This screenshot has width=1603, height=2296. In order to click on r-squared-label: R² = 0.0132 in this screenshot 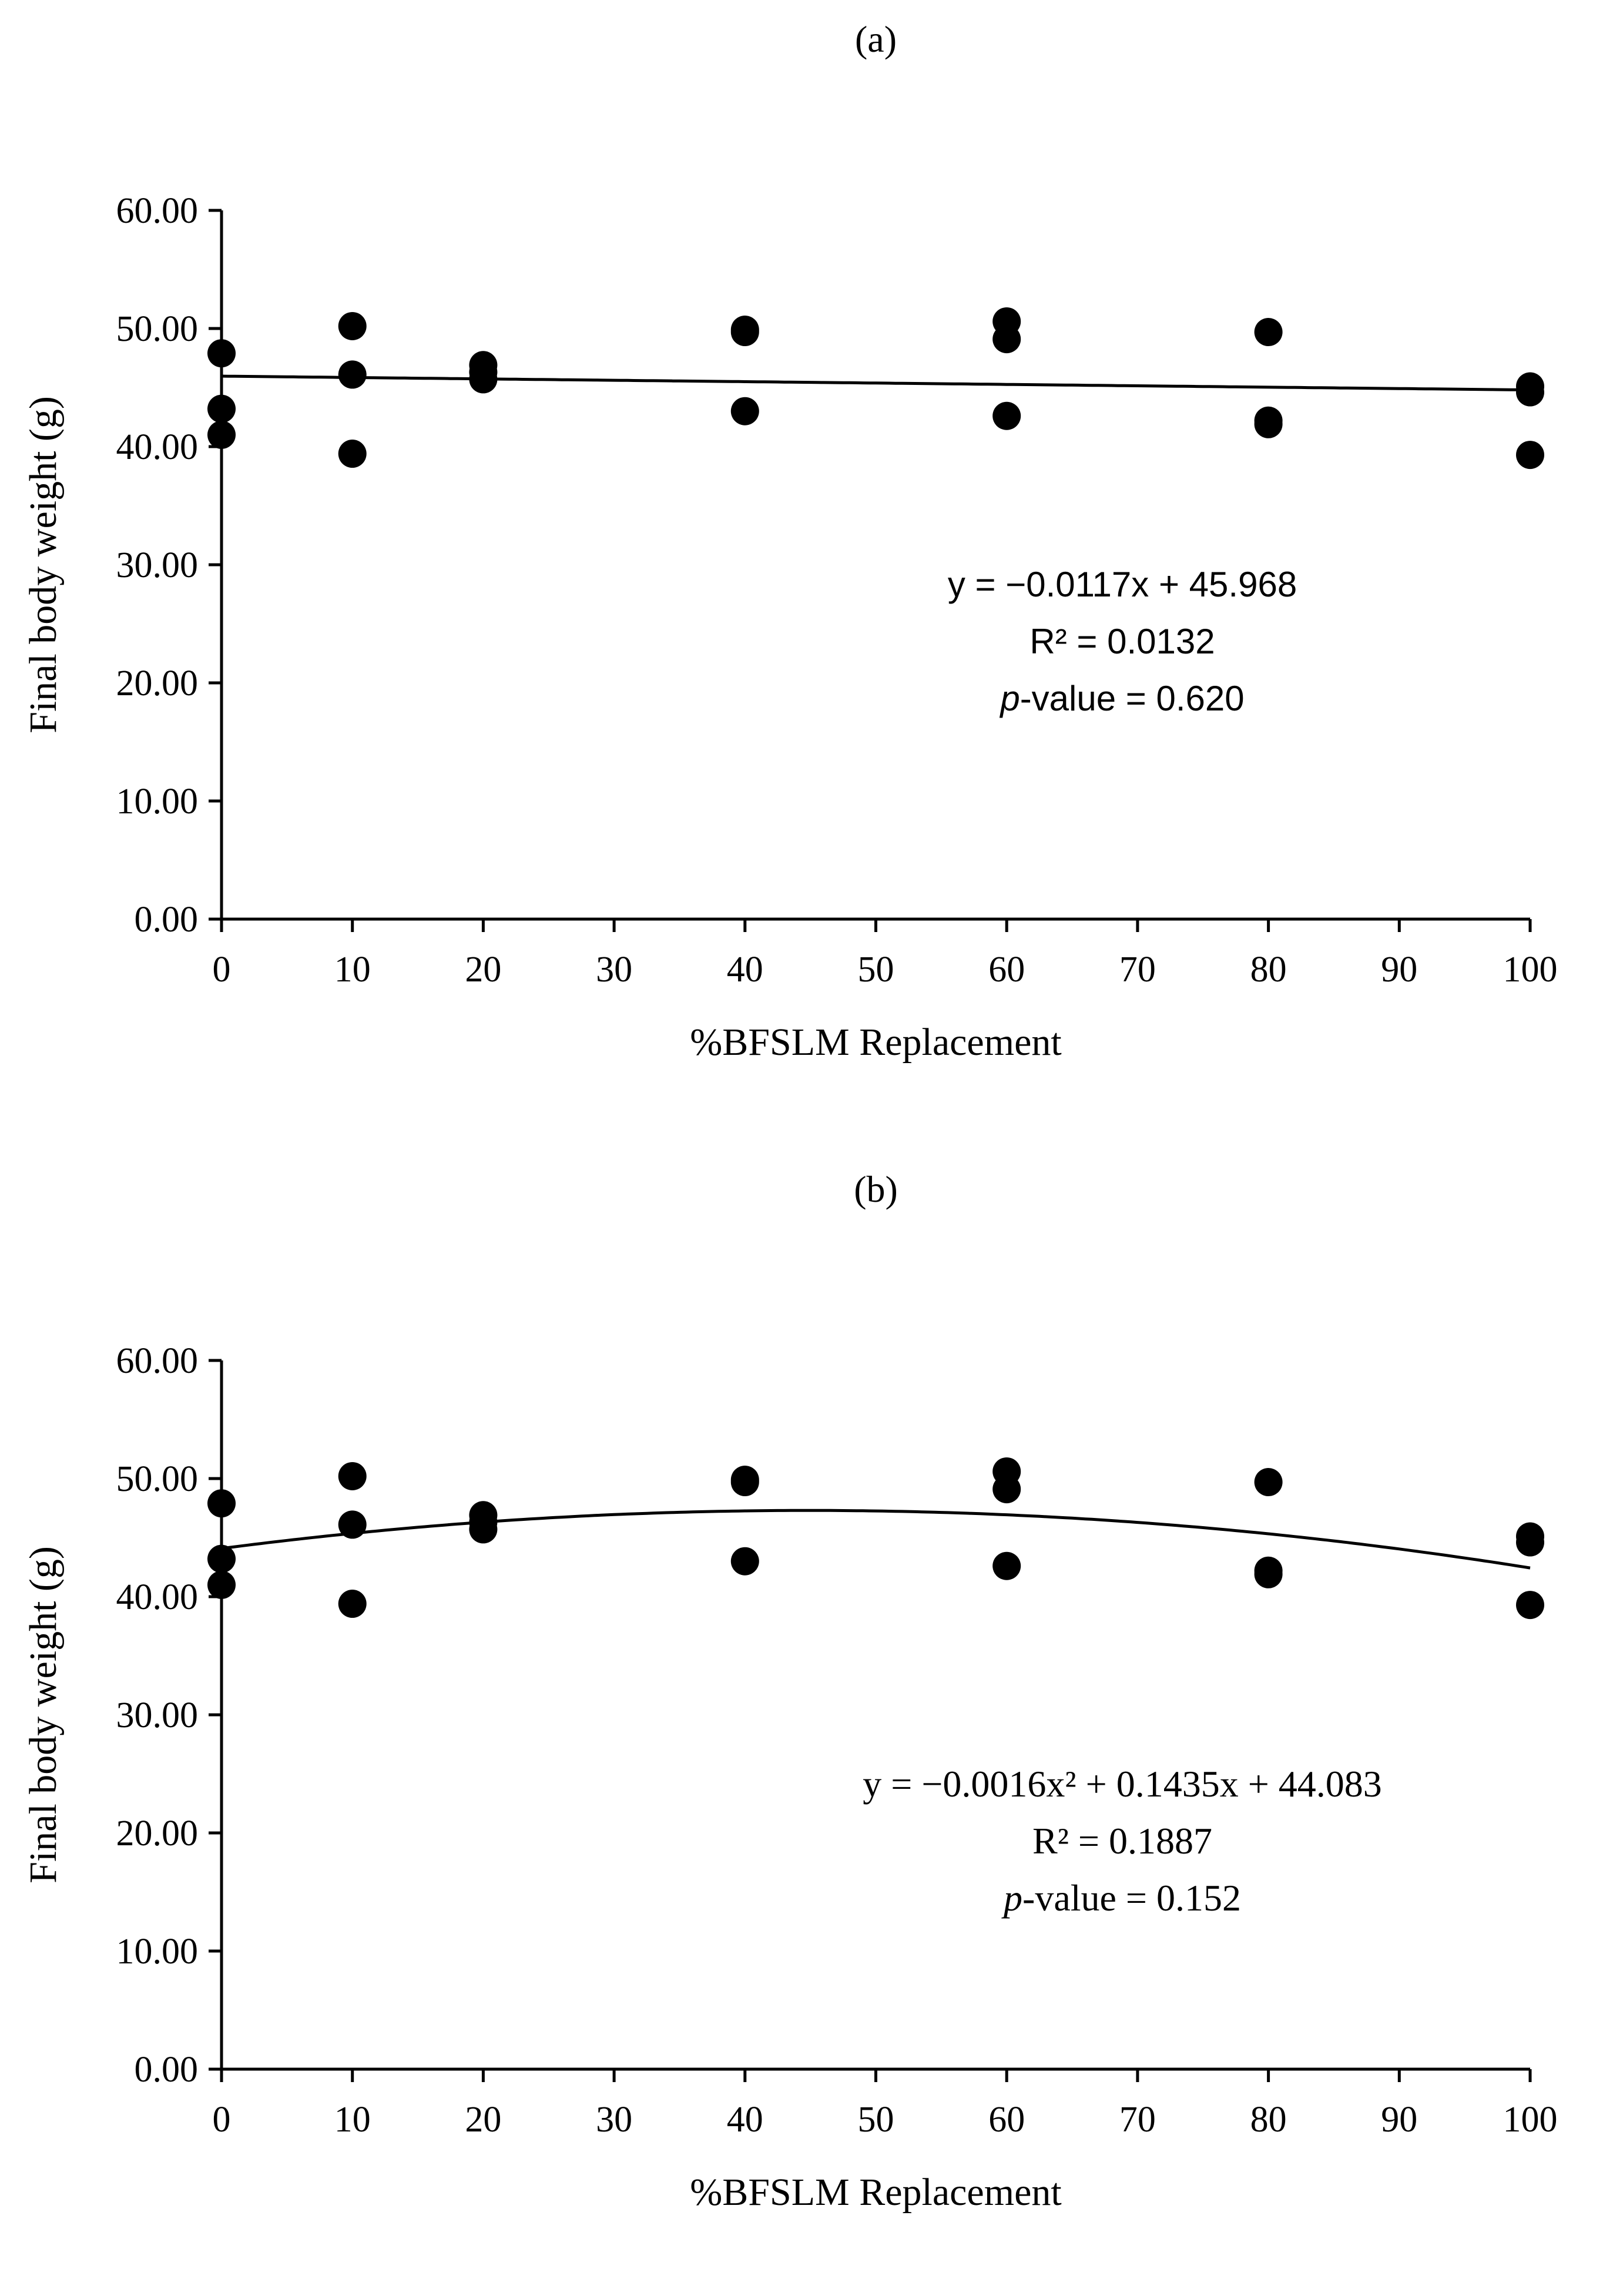, I will do `click(1122, 641)`.